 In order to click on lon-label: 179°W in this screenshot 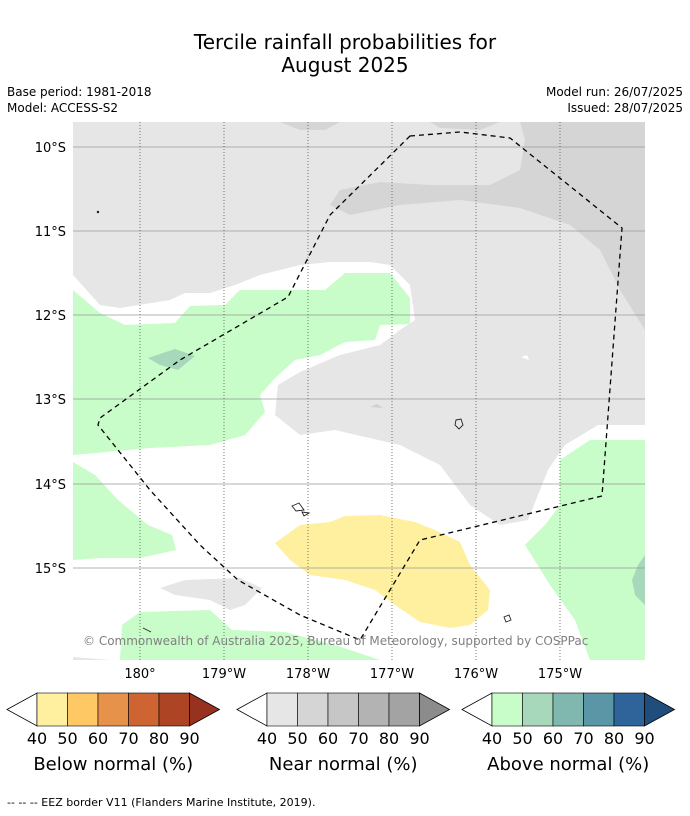, I will do `click(224, 674)`.